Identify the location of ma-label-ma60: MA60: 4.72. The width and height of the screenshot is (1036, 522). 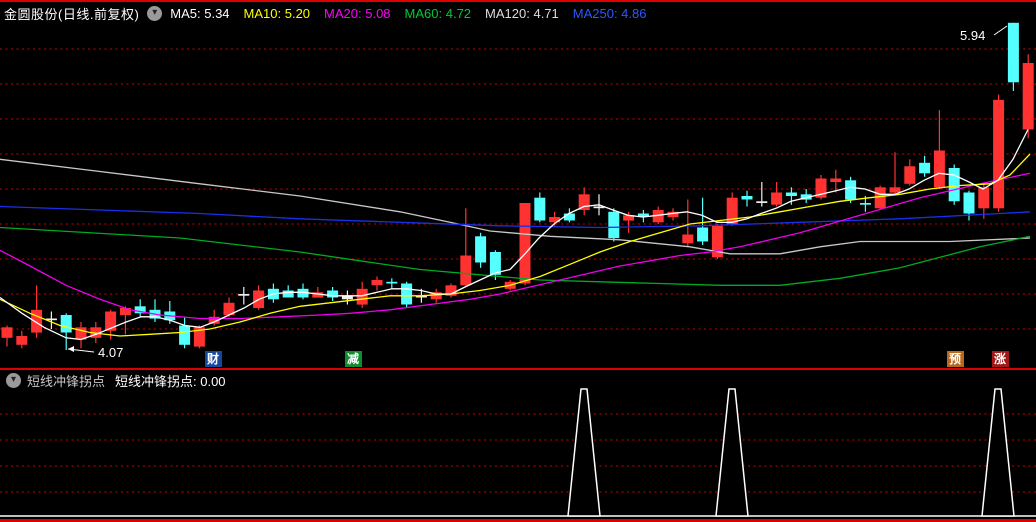
(438, 13).